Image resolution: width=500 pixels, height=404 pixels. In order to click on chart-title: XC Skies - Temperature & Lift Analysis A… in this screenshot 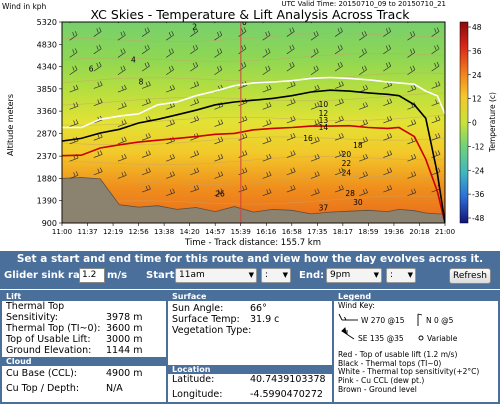, I will do `click(251, 14)`.